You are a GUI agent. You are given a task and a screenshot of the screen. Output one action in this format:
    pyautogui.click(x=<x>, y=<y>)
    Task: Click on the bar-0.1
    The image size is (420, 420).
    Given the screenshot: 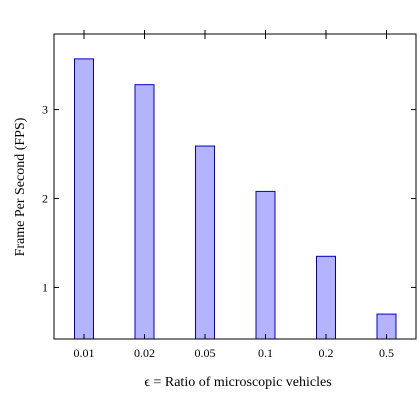 What is the action you would take?
    pyautogui.click(x=265, y=265)
    